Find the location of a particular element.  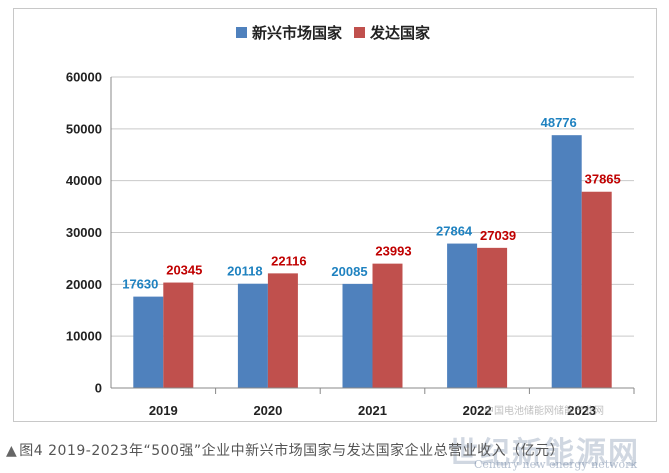

x-category-label: 2020 is located at coordinates (267, 410).